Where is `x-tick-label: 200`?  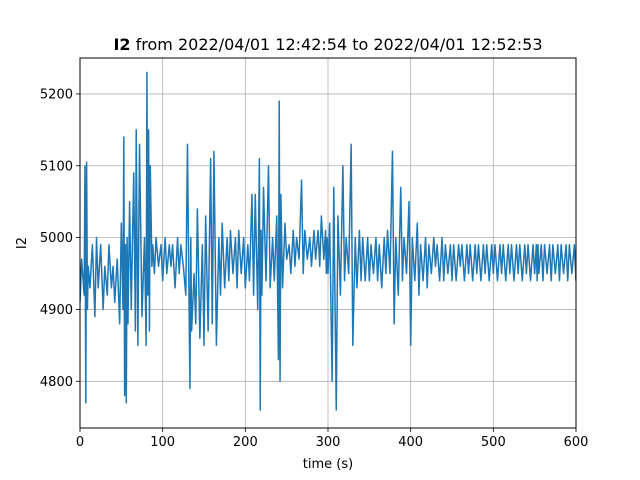
x-tick-label: 200 is located at coordinates (245, 442).